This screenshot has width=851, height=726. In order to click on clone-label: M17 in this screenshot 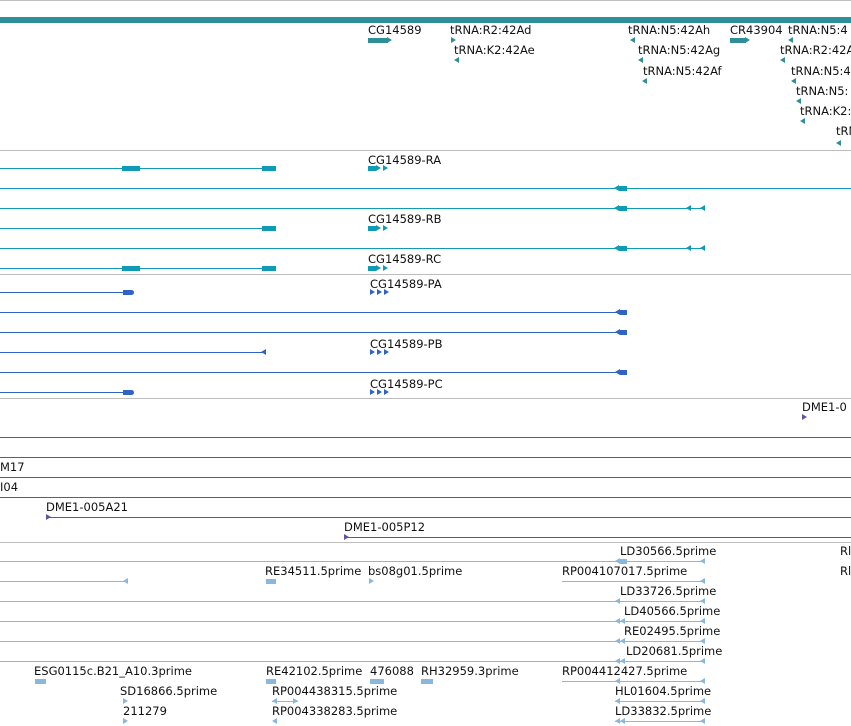, I will do `click(12, 467)`.